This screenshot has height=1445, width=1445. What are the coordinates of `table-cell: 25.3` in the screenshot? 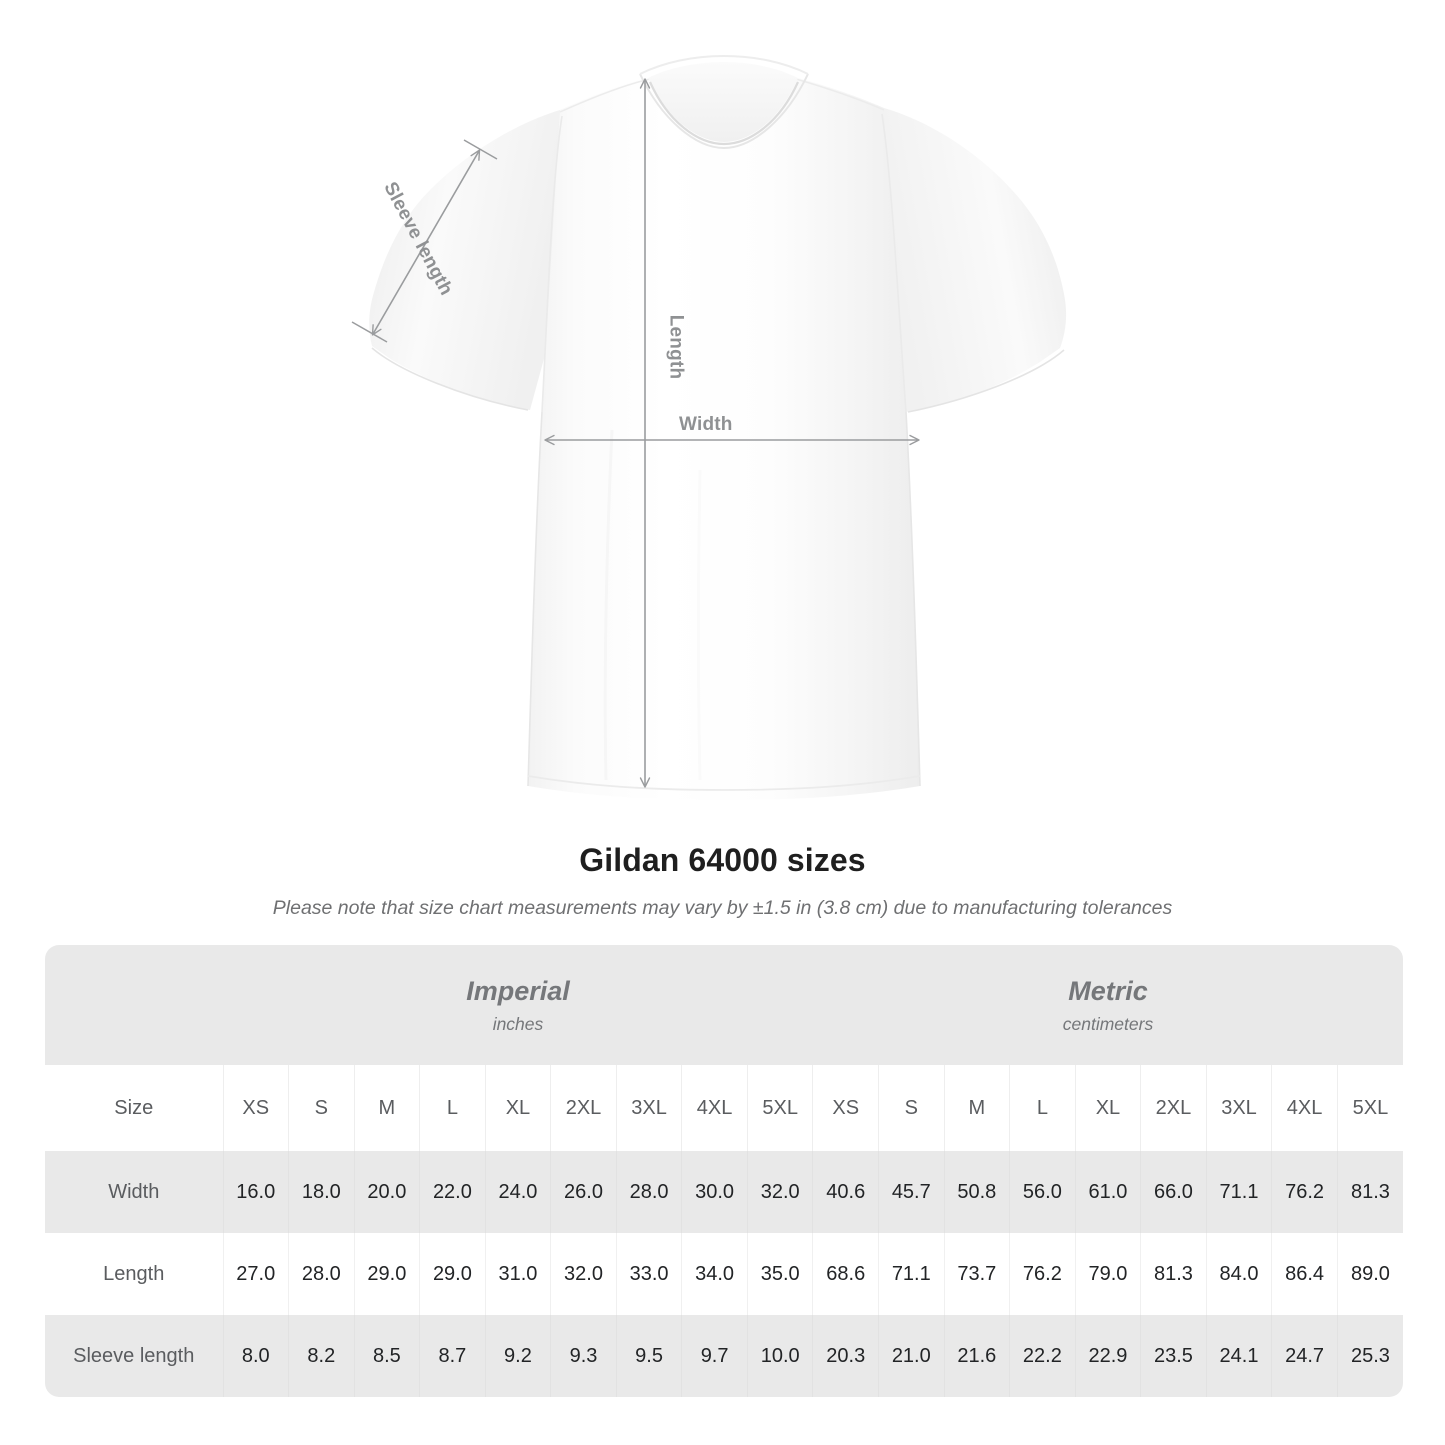 It's located at (1369, 1356).